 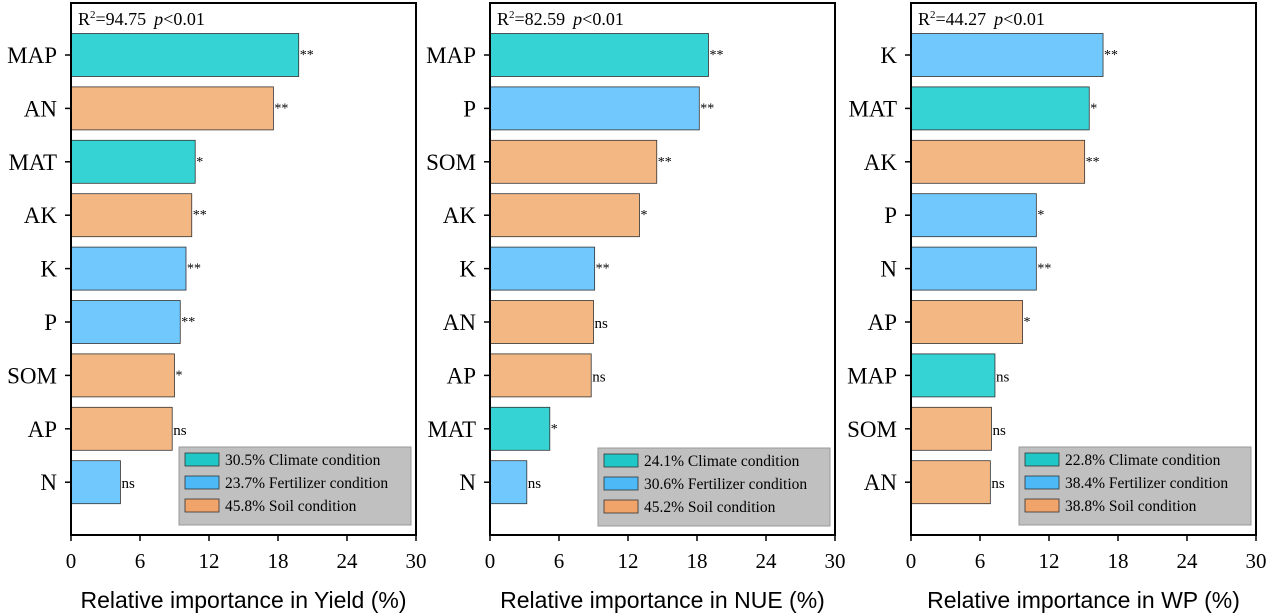 What do you see at coordinates (540, 19) in the screenshot?
I see `r2-value: =82.59` at bounding box center [540, 19].